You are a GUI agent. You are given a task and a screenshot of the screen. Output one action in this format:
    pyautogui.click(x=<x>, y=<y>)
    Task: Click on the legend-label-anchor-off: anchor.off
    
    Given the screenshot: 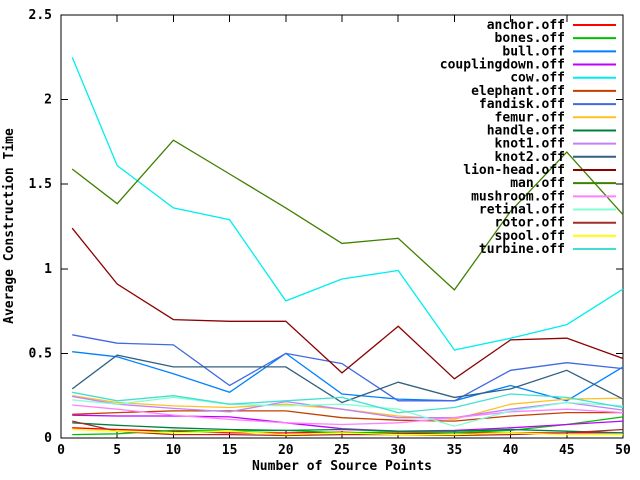 What is the action you would take?
    pyautogui.click(x=526, y=25)
    